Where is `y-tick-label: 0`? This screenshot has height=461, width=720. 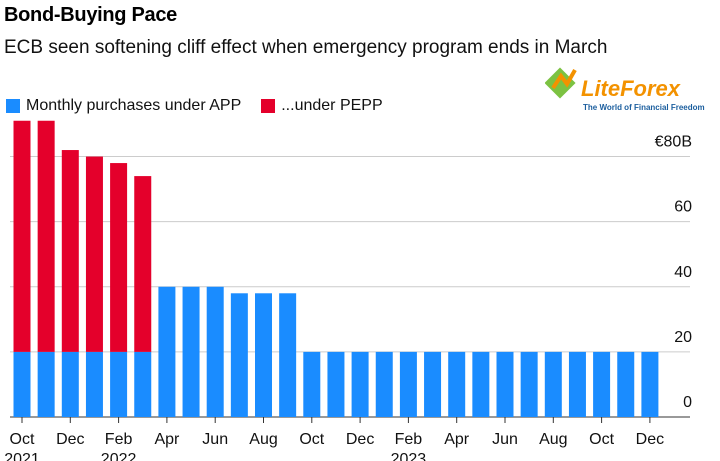 y-tick-label: 0 is located at coordinates (687, 402).